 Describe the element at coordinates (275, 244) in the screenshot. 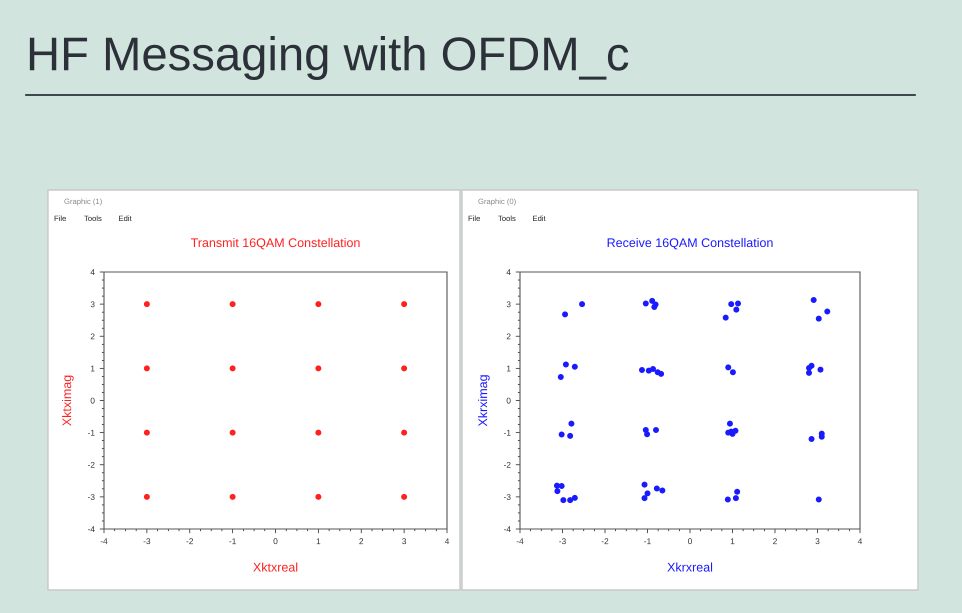

I see `chart-title: Transmit 16QAM Constellation` at that location.